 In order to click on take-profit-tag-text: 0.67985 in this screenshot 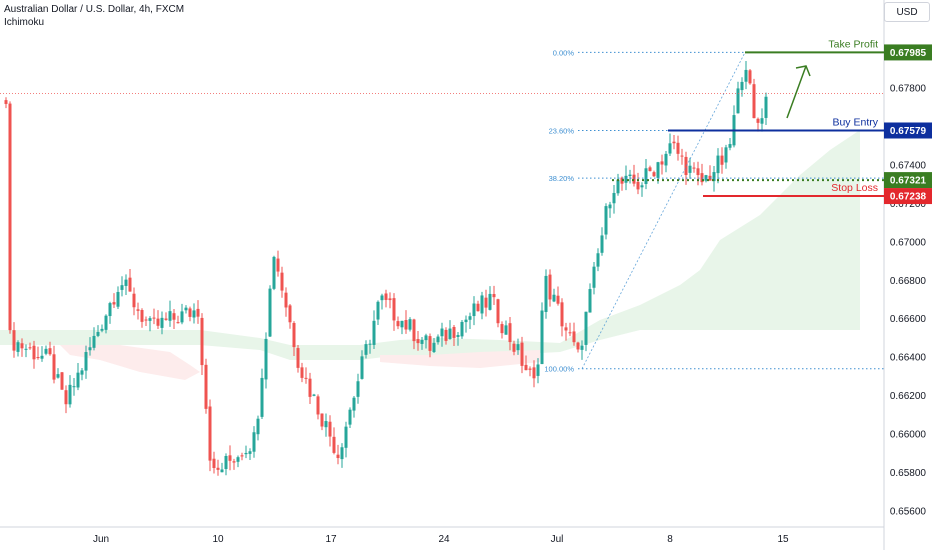, I will do `click(908, 53)`.